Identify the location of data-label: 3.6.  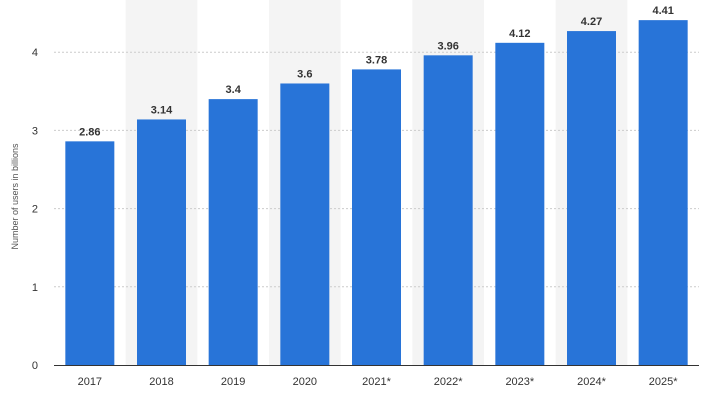
(304, 74).